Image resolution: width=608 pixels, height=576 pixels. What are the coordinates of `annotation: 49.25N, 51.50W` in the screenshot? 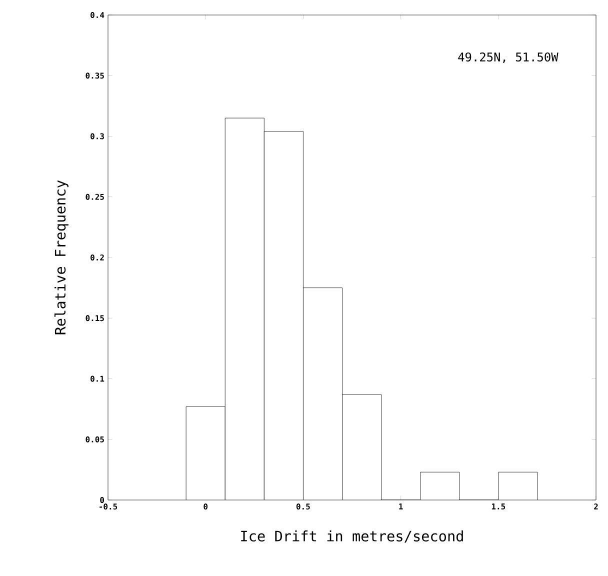 It's located at (508, 58).